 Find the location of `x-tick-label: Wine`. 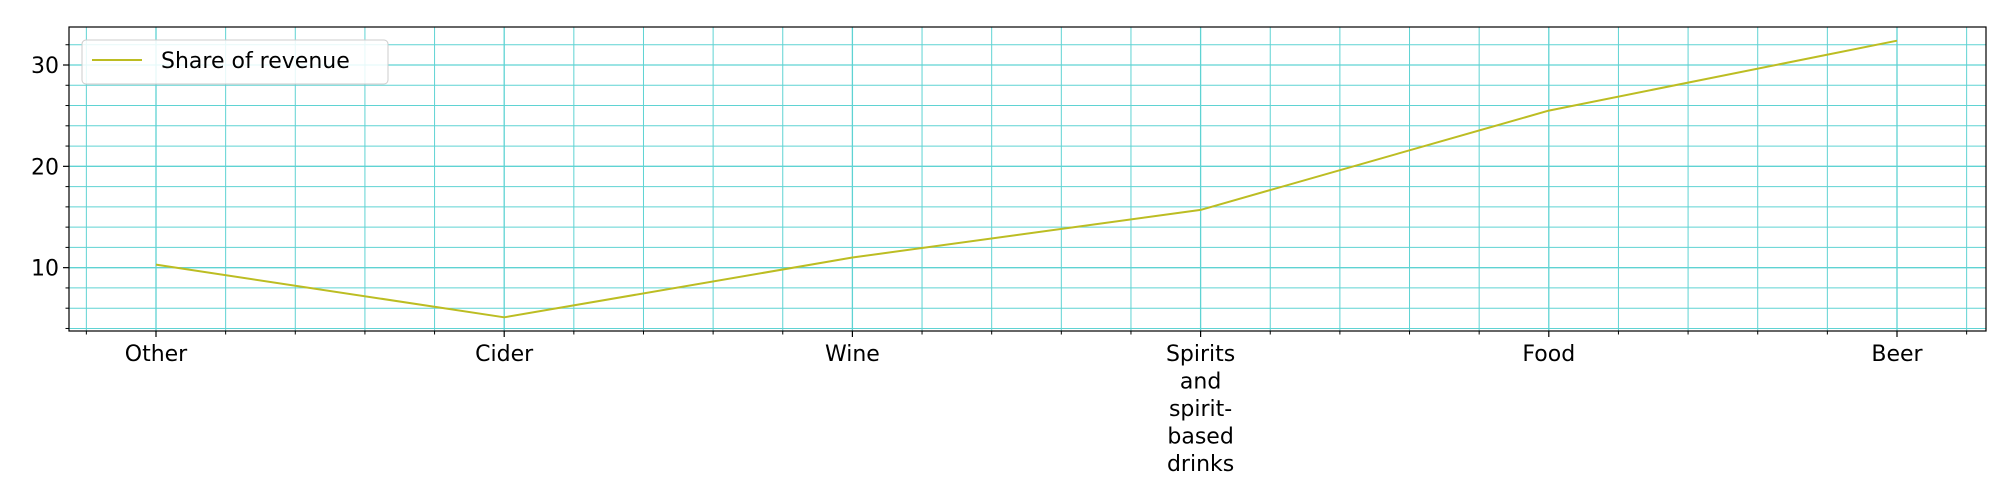

x-tick-label: Wine is located at coordinates (852, 354).